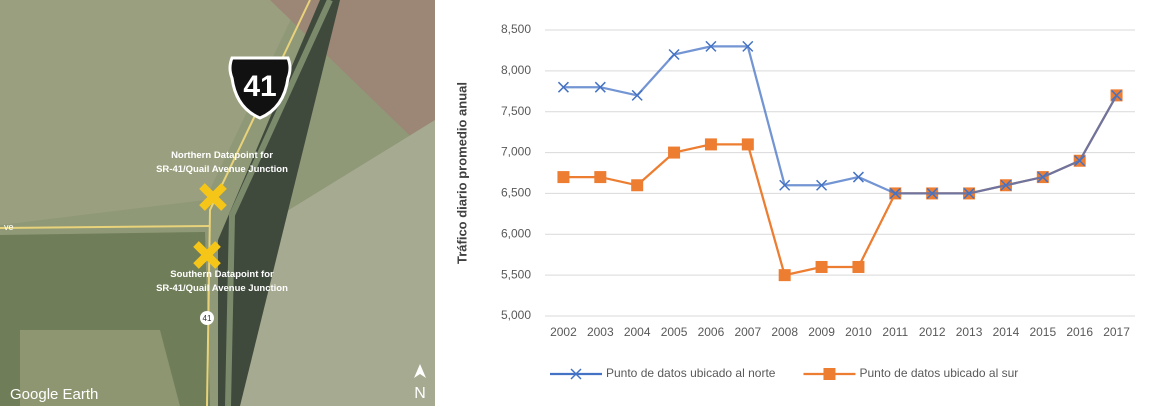 This screenshot has height=406, width=1153. I want to click on x-tick-label: 2006, so click(711, 332).